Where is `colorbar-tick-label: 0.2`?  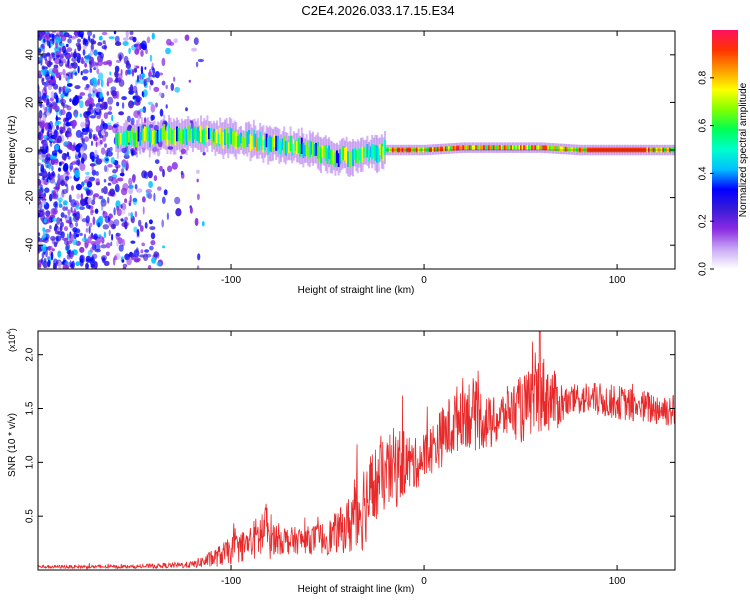
colorbar-tick-label: 0.2 is located at coordinates (703, 221).